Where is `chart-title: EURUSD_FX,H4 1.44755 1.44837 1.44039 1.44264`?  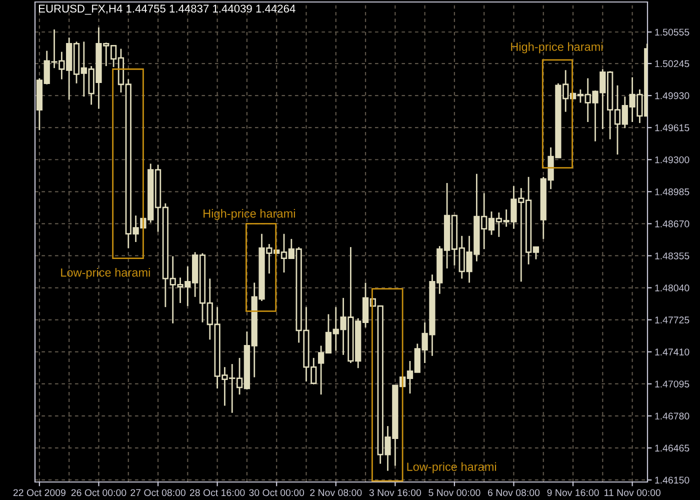 chart-title: EURUSD_FX,H4 1.44755 1.44837 1.44039 1.44264 is located at coordinates (167, 9).